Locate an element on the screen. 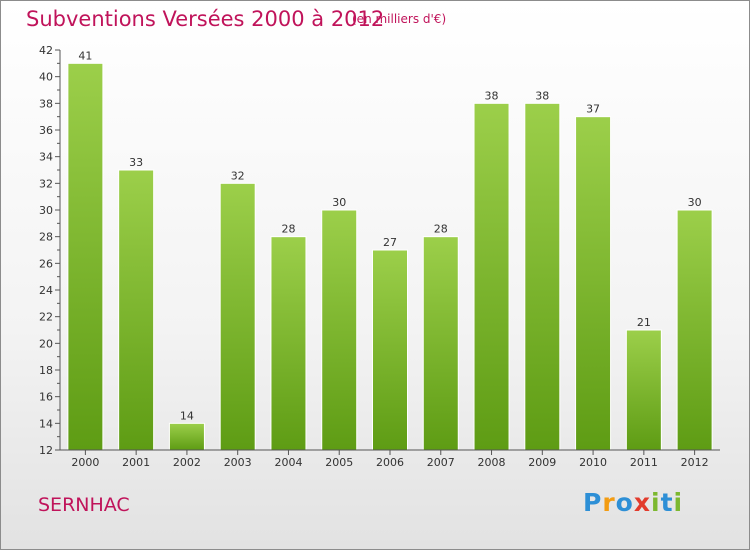 The image size is (750, 550). bar-2005 is located at coordinates (339, 330).